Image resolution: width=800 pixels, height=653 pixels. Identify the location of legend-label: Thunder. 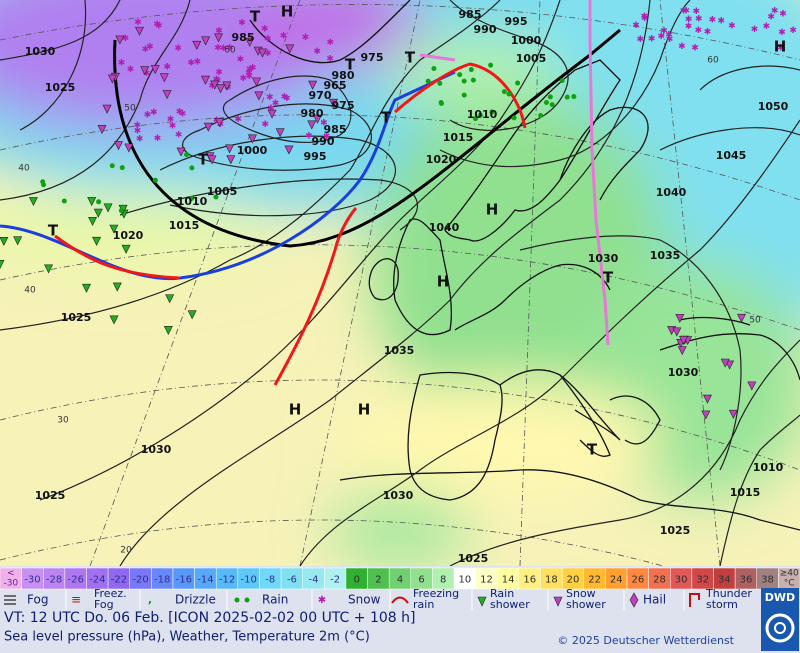
(728, 593).